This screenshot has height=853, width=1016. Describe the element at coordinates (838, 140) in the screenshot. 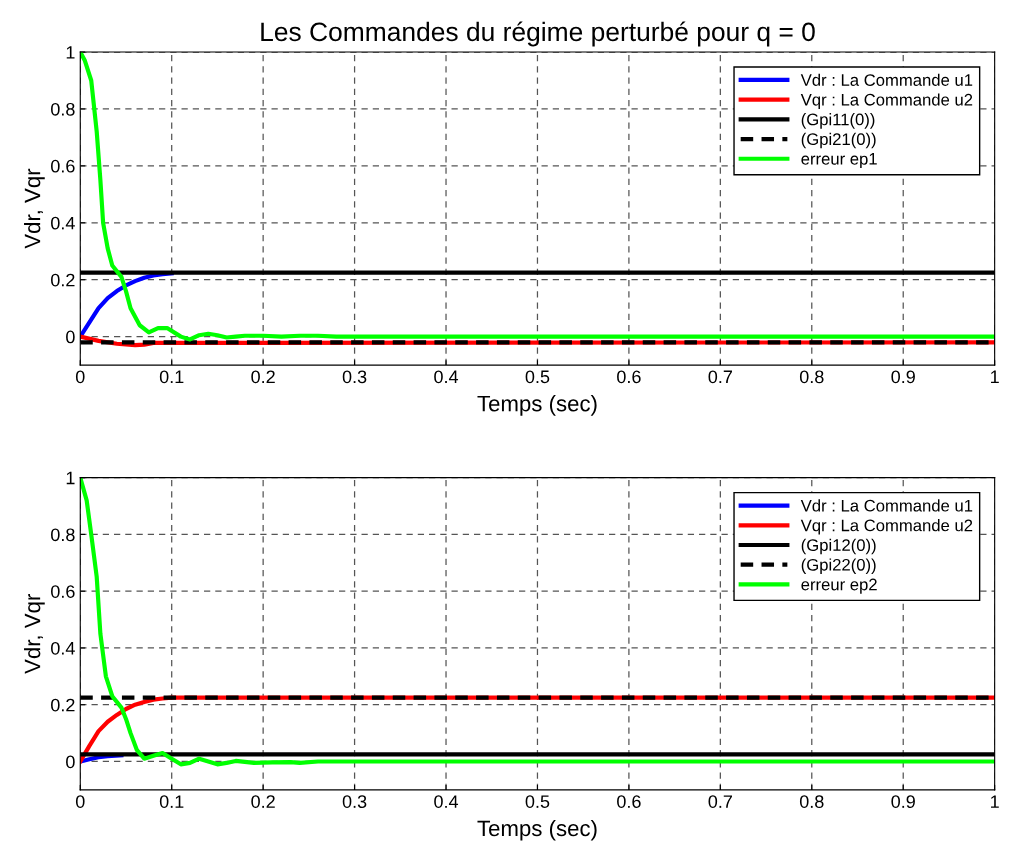

I see `legend-label: (Gpi21(0))` at that location.